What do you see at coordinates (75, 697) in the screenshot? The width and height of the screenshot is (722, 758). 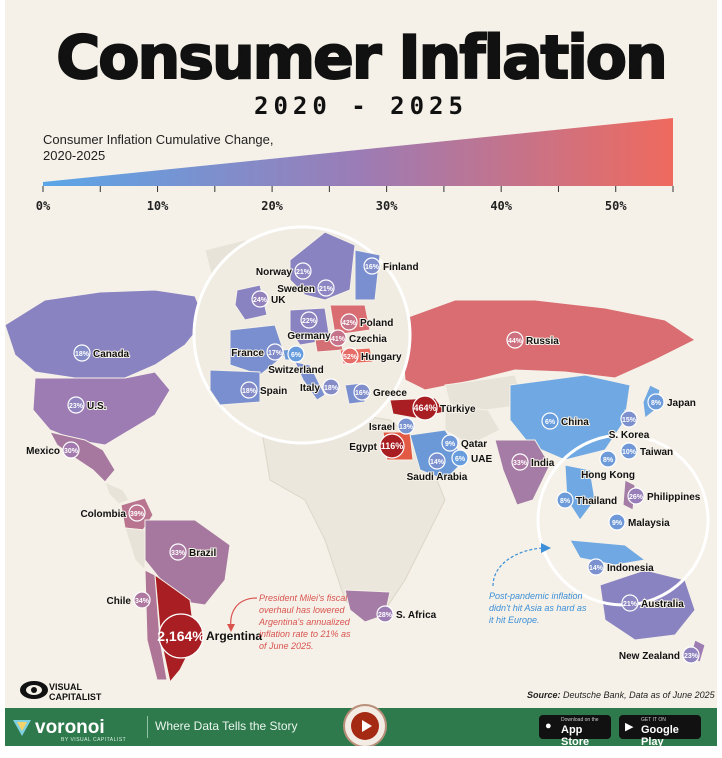 I see `brand-line-2: CAPITALIST` at bounding box center [75, 697].